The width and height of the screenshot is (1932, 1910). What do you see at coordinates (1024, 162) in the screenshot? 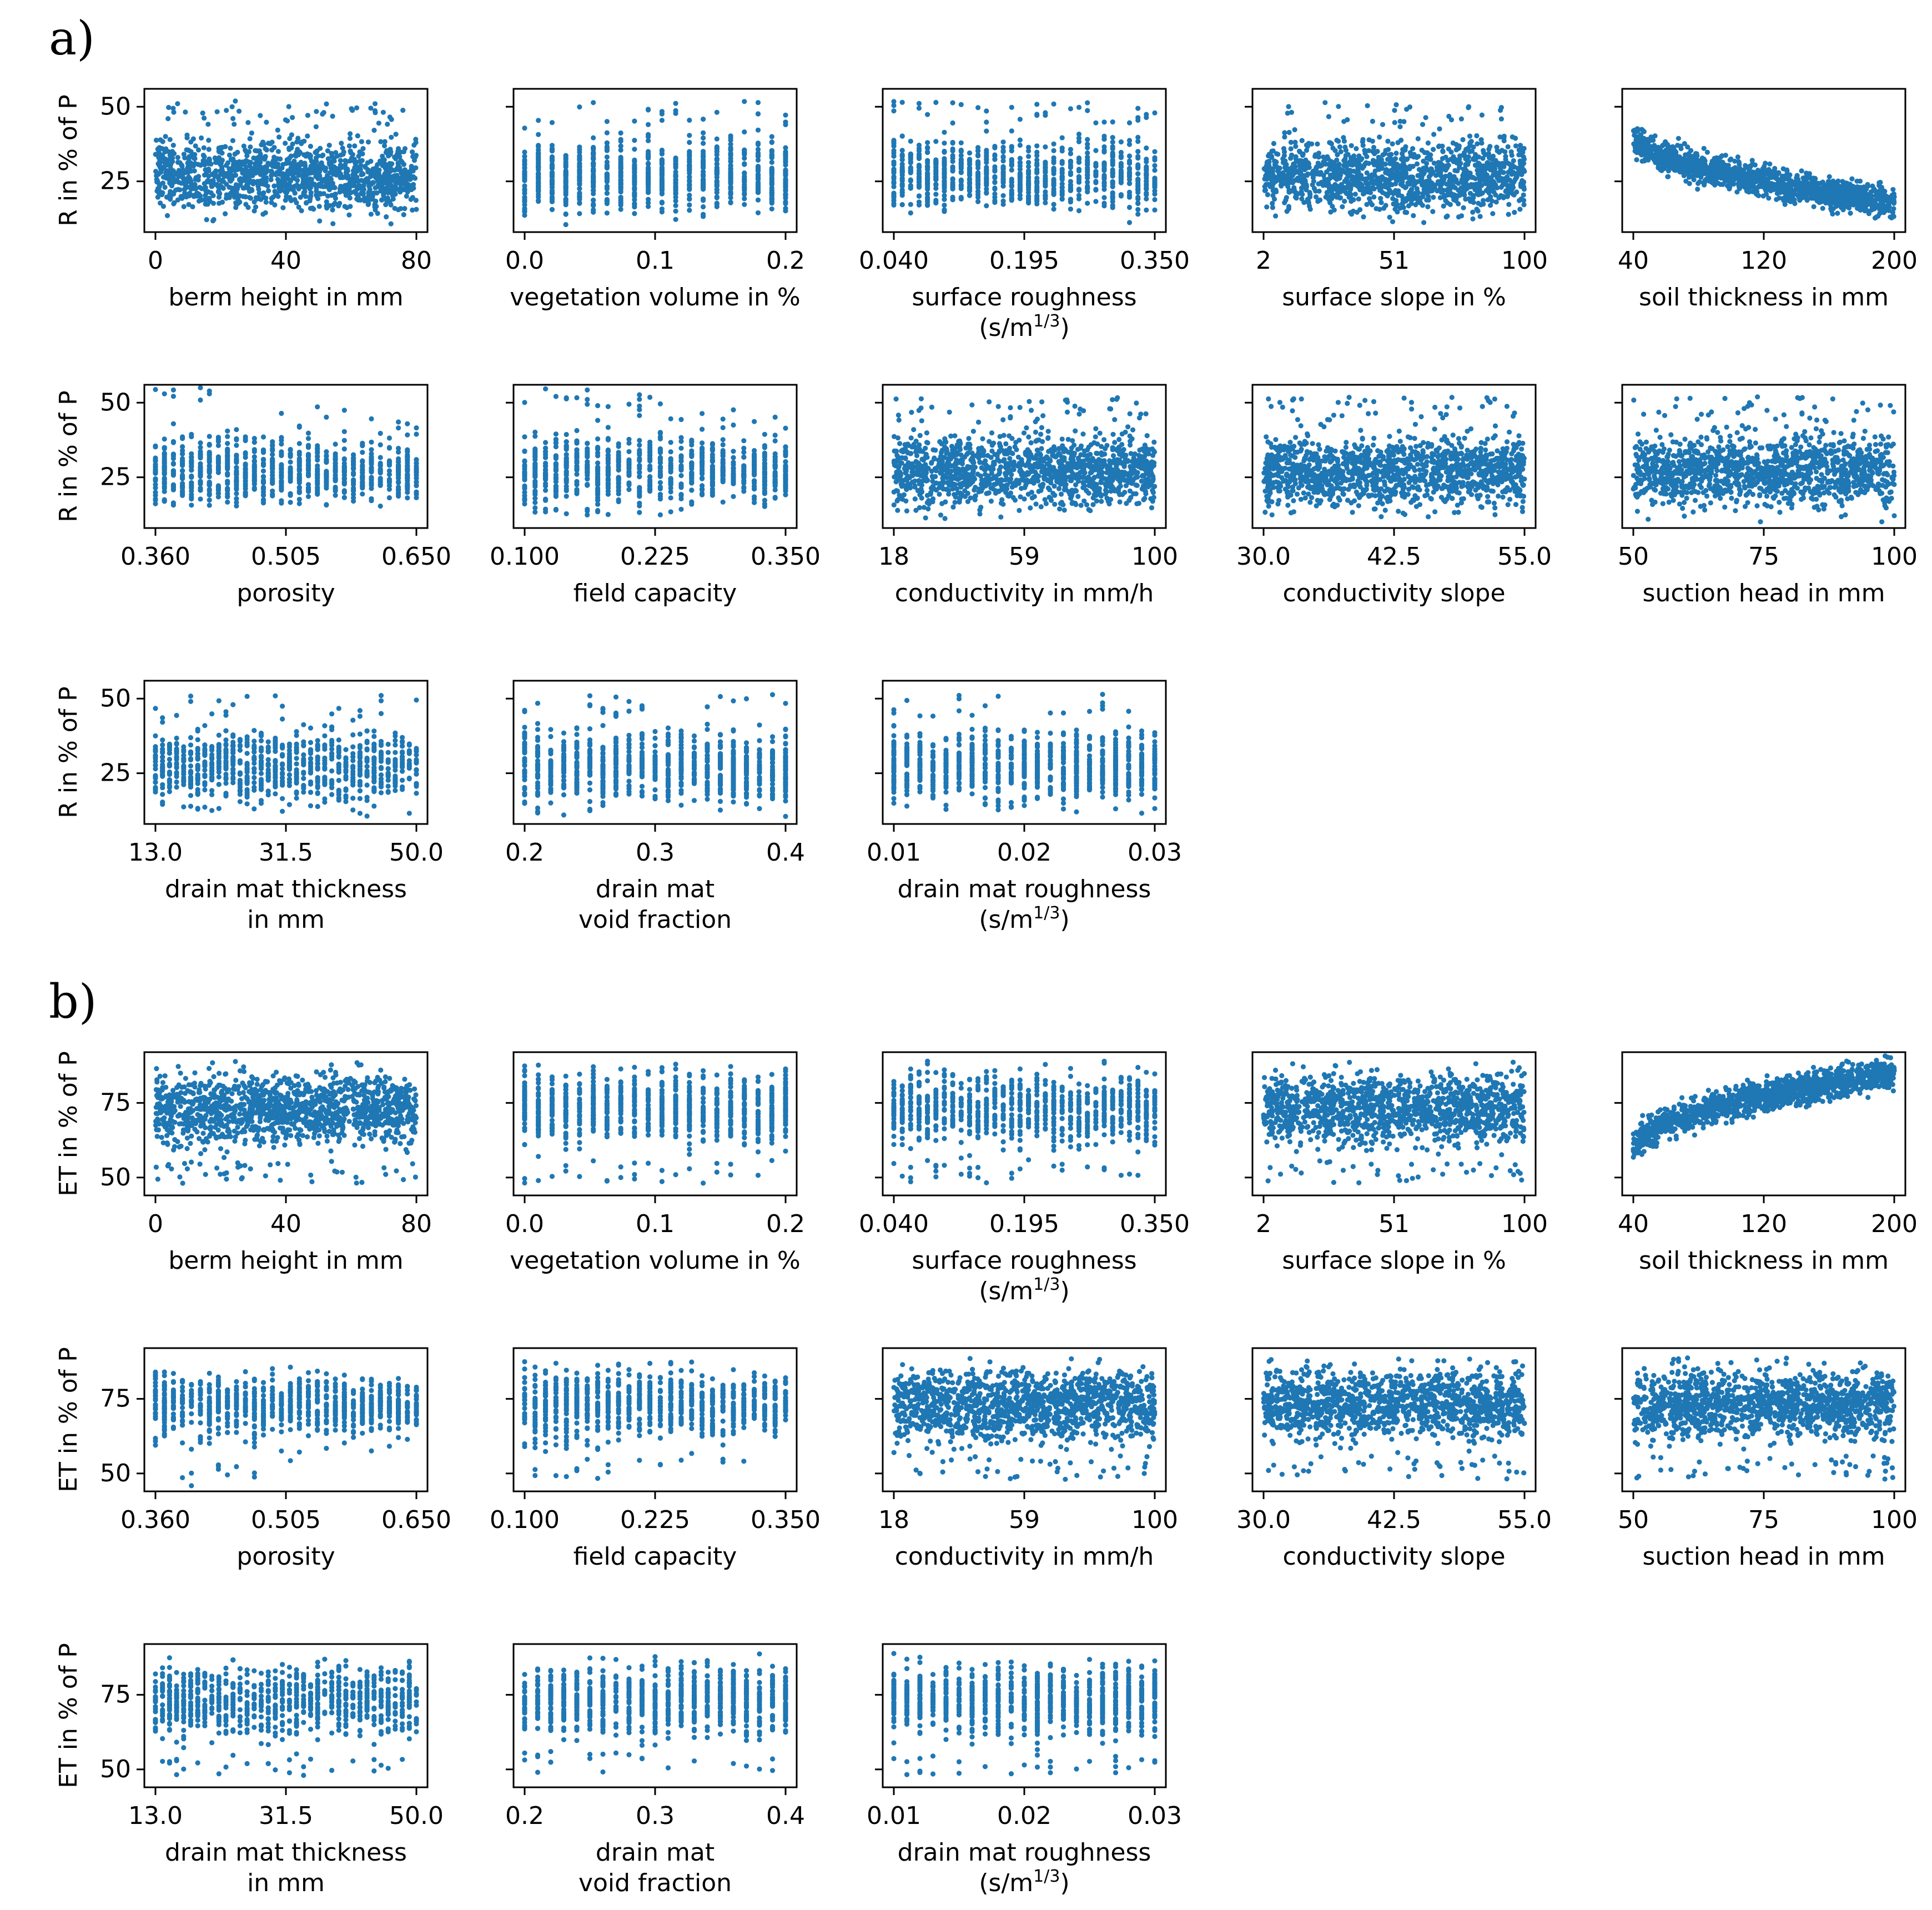
I see `scatter-points` at bounding box center [1024, 162].